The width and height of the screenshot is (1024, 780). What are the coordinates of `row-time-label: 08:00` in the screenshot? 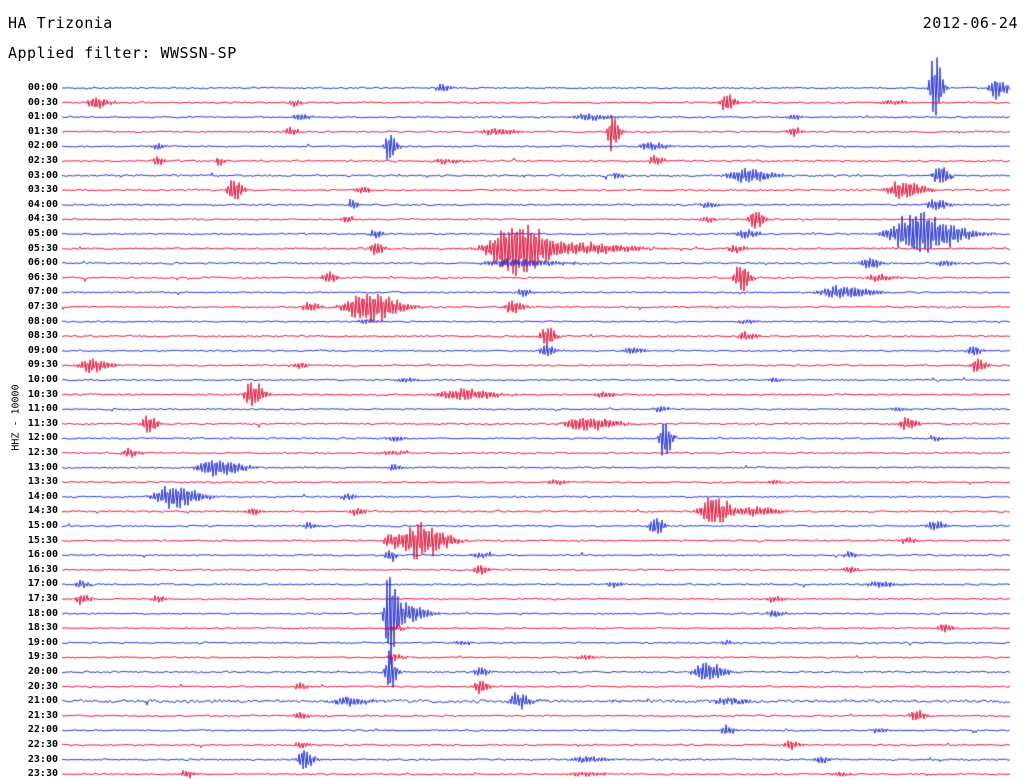 It's located at (42, 321).